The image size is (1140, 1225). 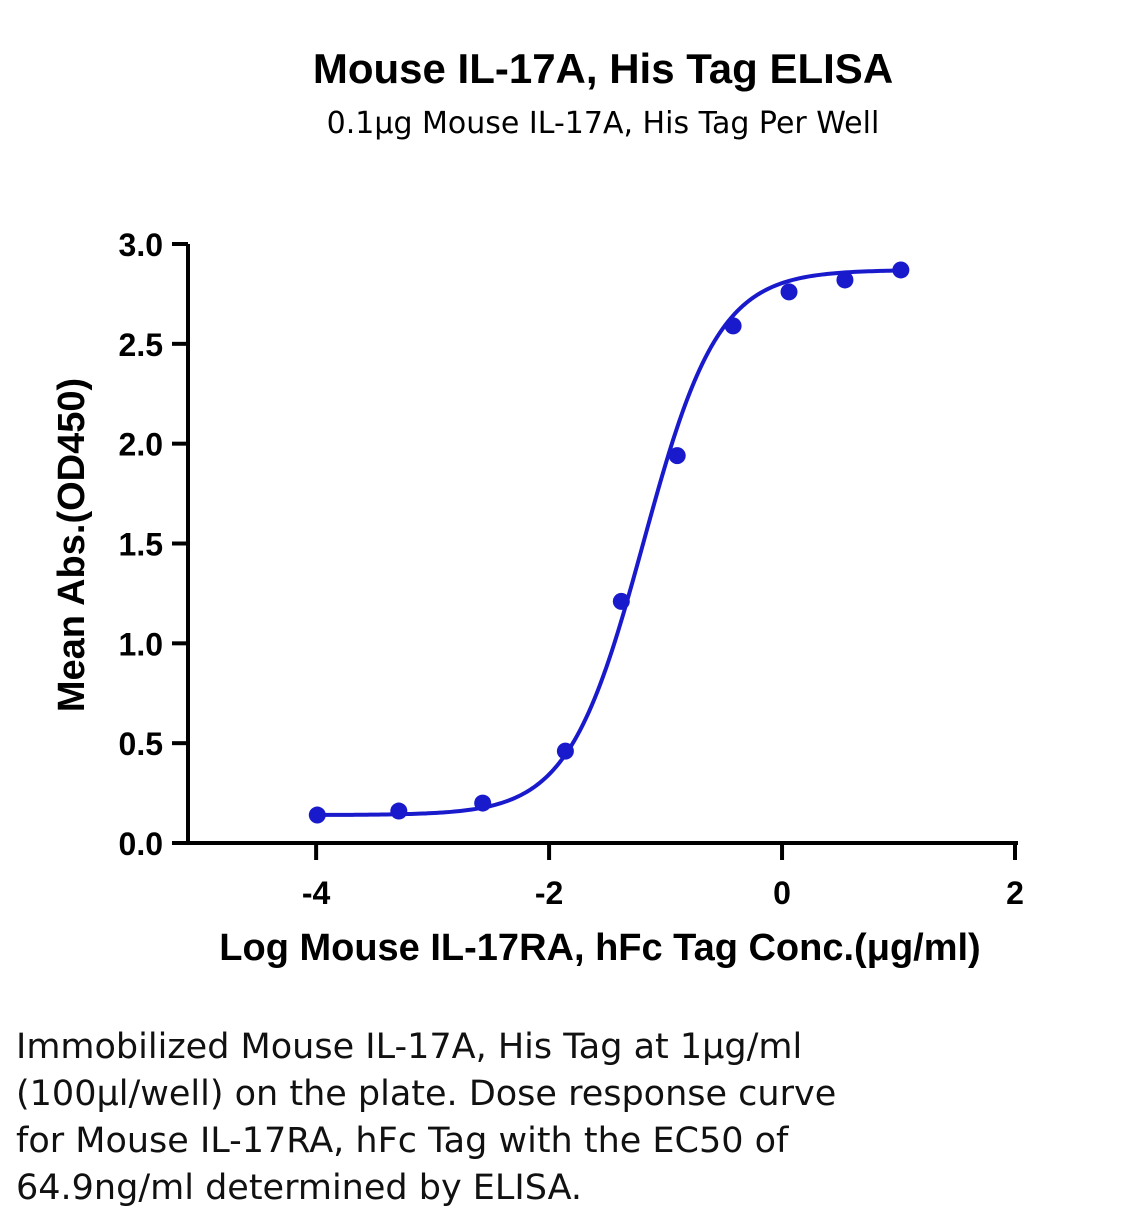 I want to click on y-tick-label: 1.5, so click(x=141, y=545).